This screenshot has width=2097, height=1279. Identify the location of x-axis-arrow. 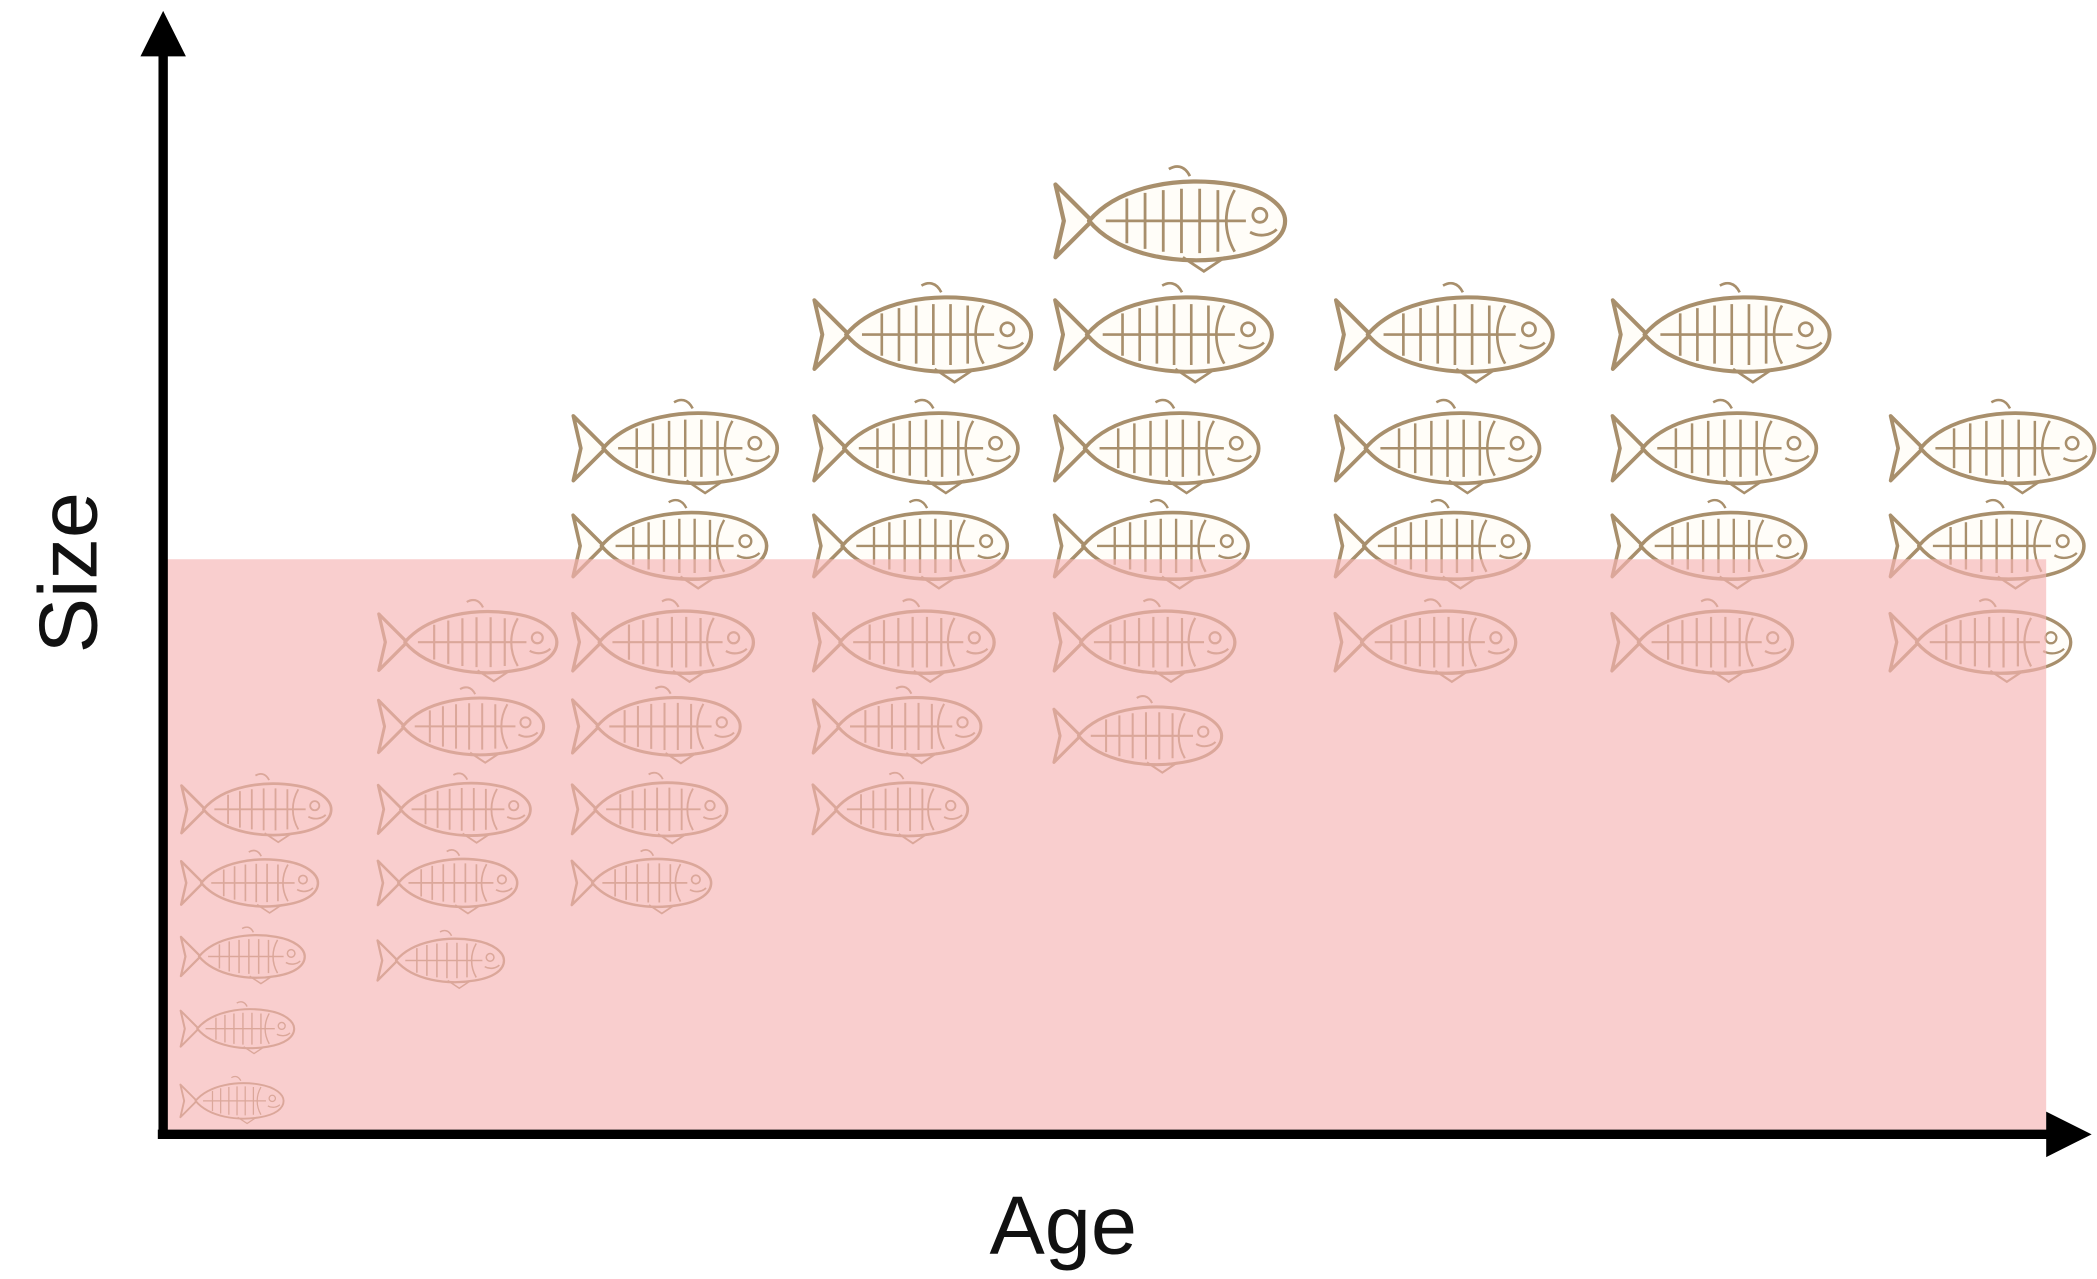
(2069, 1134).